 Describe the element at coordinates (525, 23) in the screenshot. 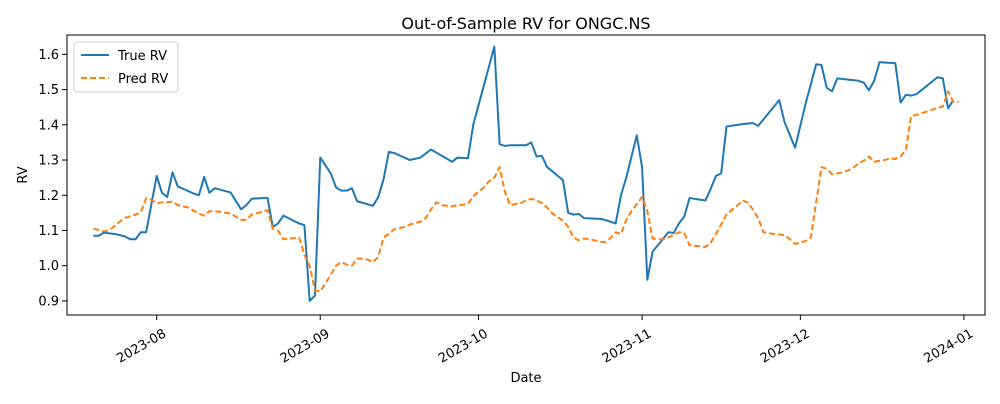

I see `chart-title: Out-of-Sample RV for ONGC.NS` at that location.